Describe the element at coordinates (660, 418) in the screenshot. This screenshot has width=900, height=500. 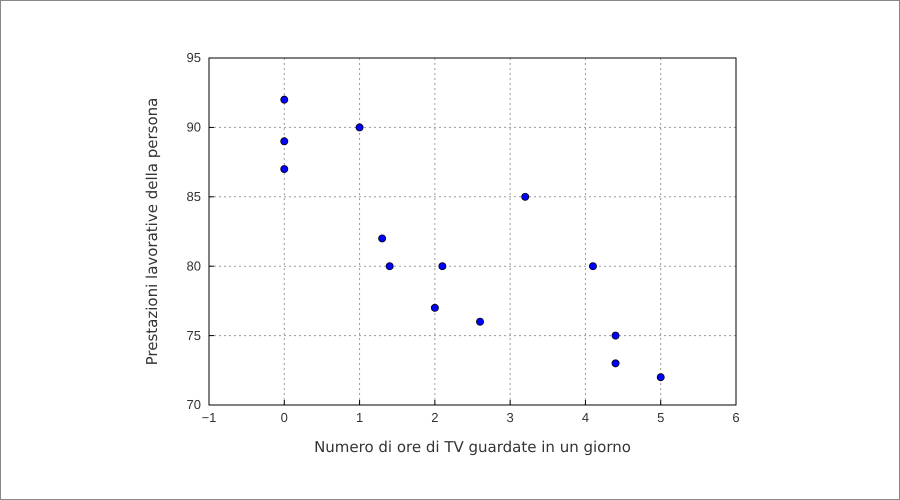
I see `x-tick-label: 5` at that location.